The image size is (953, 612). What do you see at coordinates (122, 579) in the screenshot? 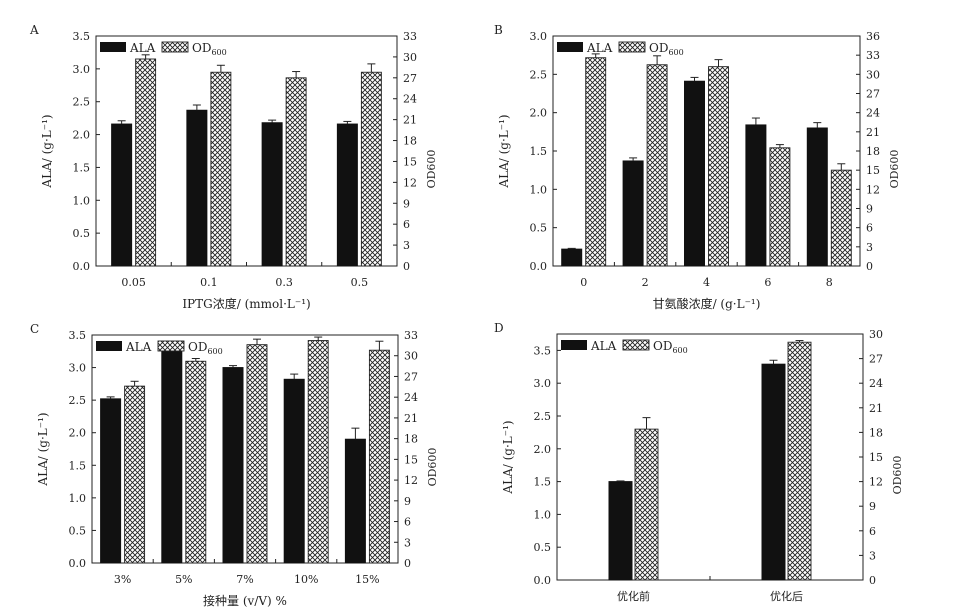
I see `x-tick-label: 3%` at bounding box center [122, 579].